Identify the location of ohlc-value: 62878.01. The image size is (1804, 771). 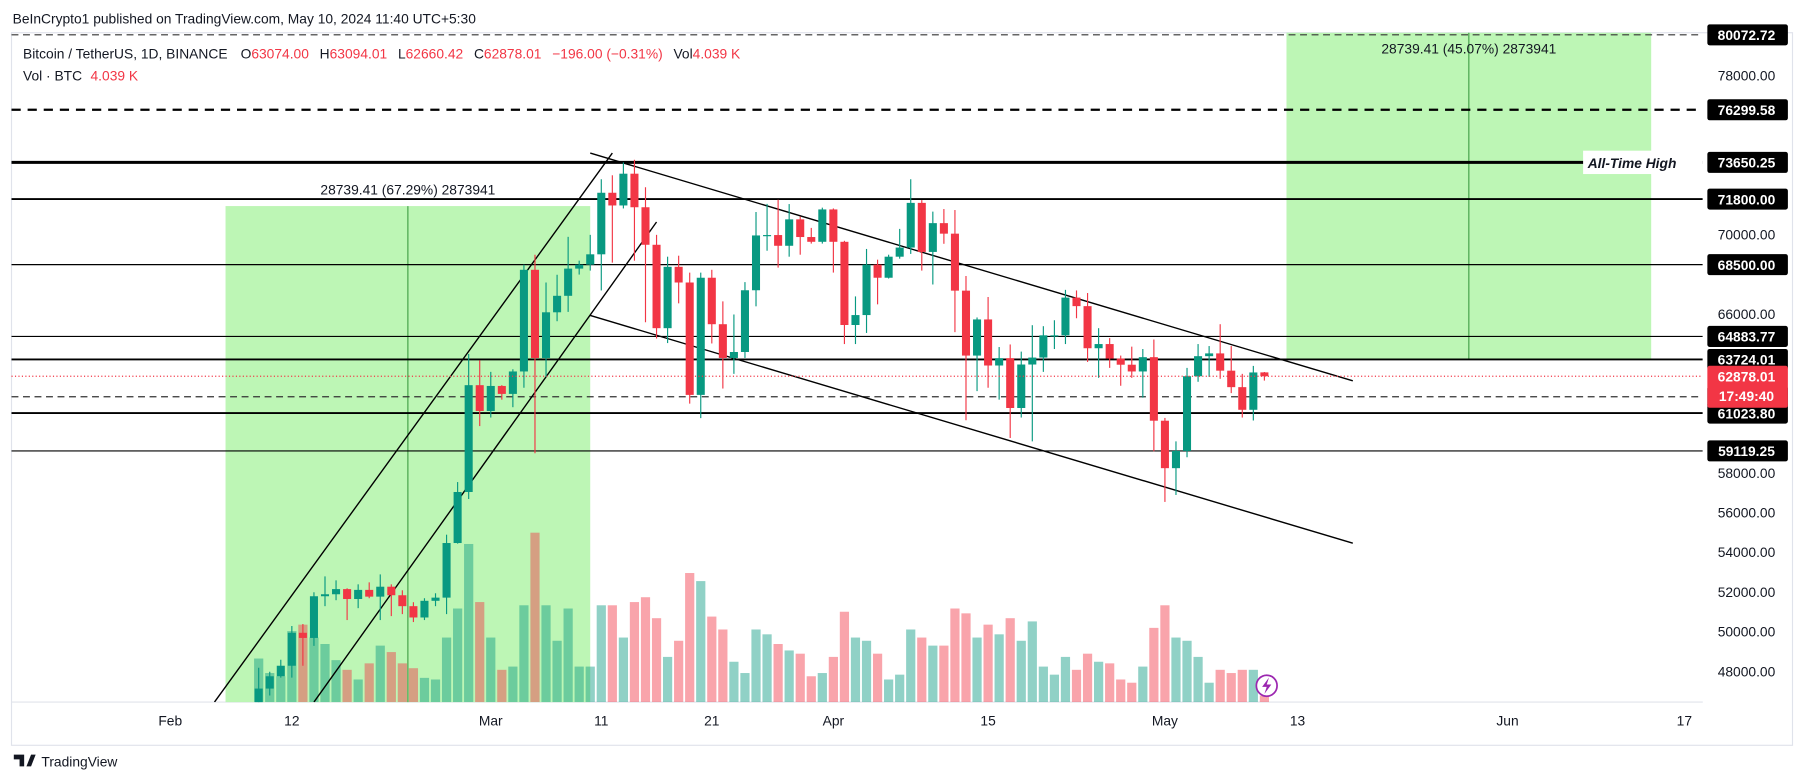
(513, 53).